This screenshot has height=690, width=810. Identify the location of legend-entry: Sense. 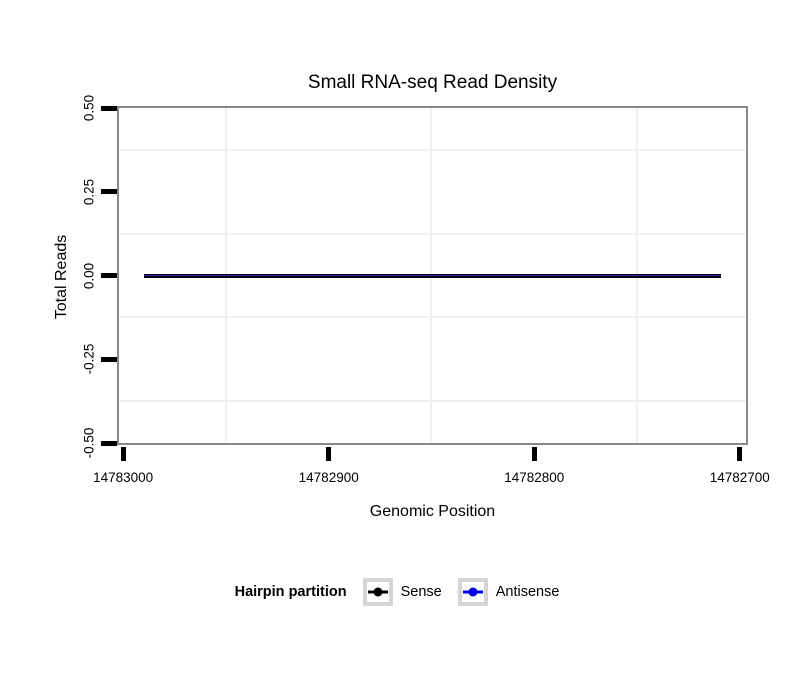
(410, 592).